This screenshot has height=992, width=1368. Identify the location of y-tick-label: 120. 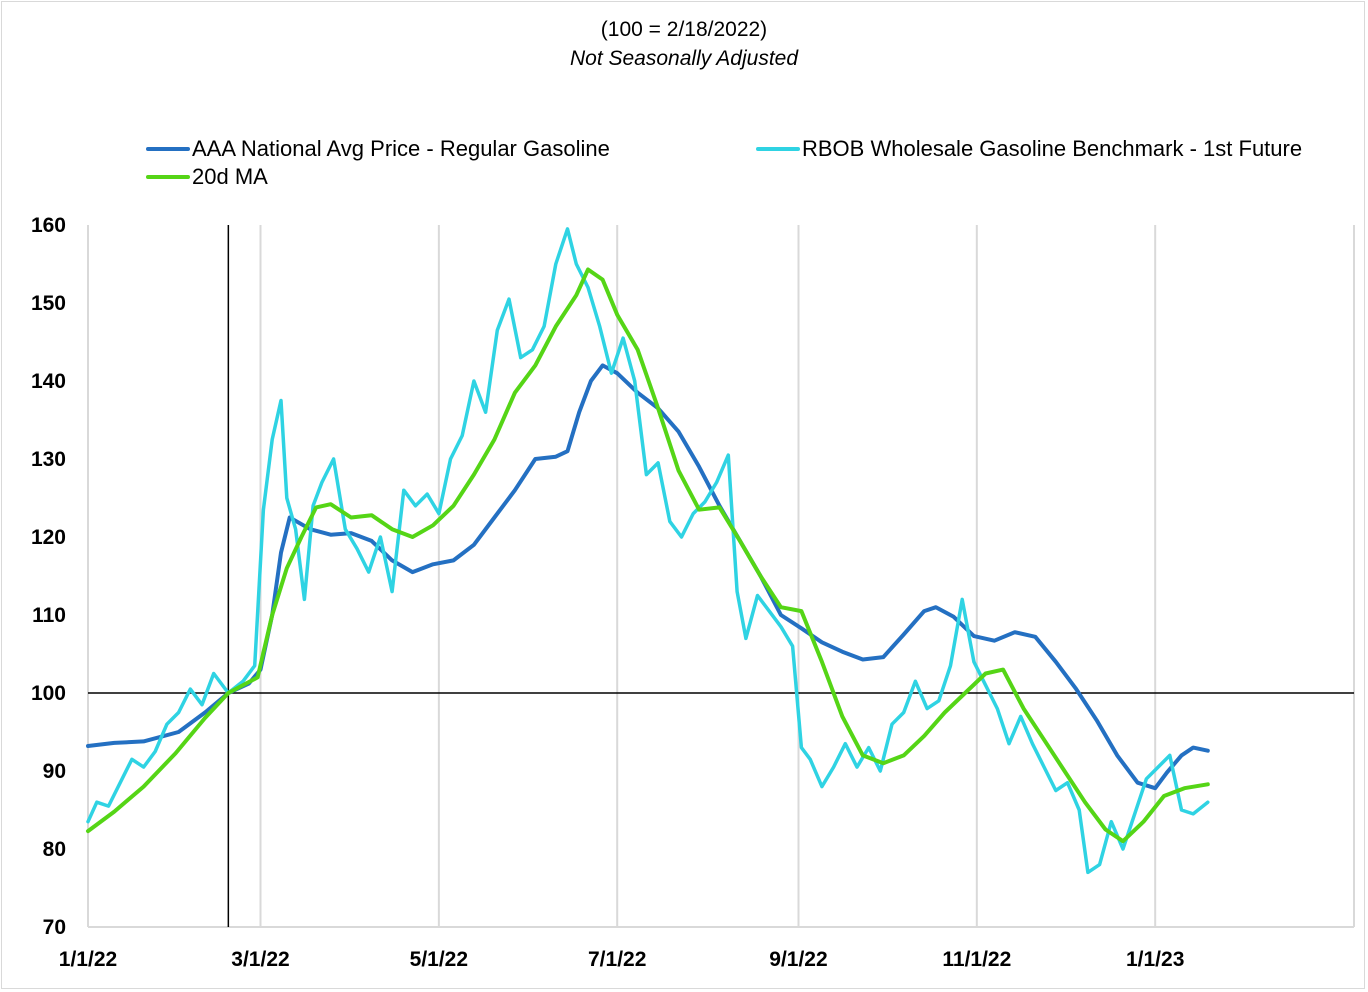
(48, 537).